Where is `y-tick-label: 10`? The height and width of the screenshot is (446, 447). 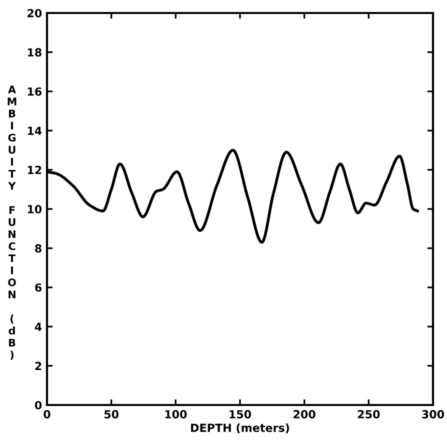 y-tick-label: 10 is located at coordinates (35, 209).